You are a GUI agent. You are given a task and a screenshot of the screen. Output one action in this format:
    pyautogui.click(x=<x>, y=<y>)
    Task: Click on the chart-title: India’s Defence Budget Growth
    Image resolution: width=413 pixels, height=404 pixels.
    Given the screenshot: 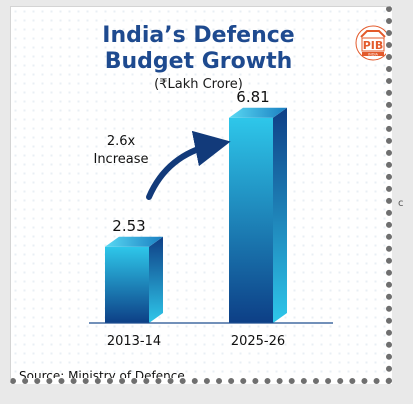 What is the action you would take?
    pyautogui.click(x=198, y=49)
    